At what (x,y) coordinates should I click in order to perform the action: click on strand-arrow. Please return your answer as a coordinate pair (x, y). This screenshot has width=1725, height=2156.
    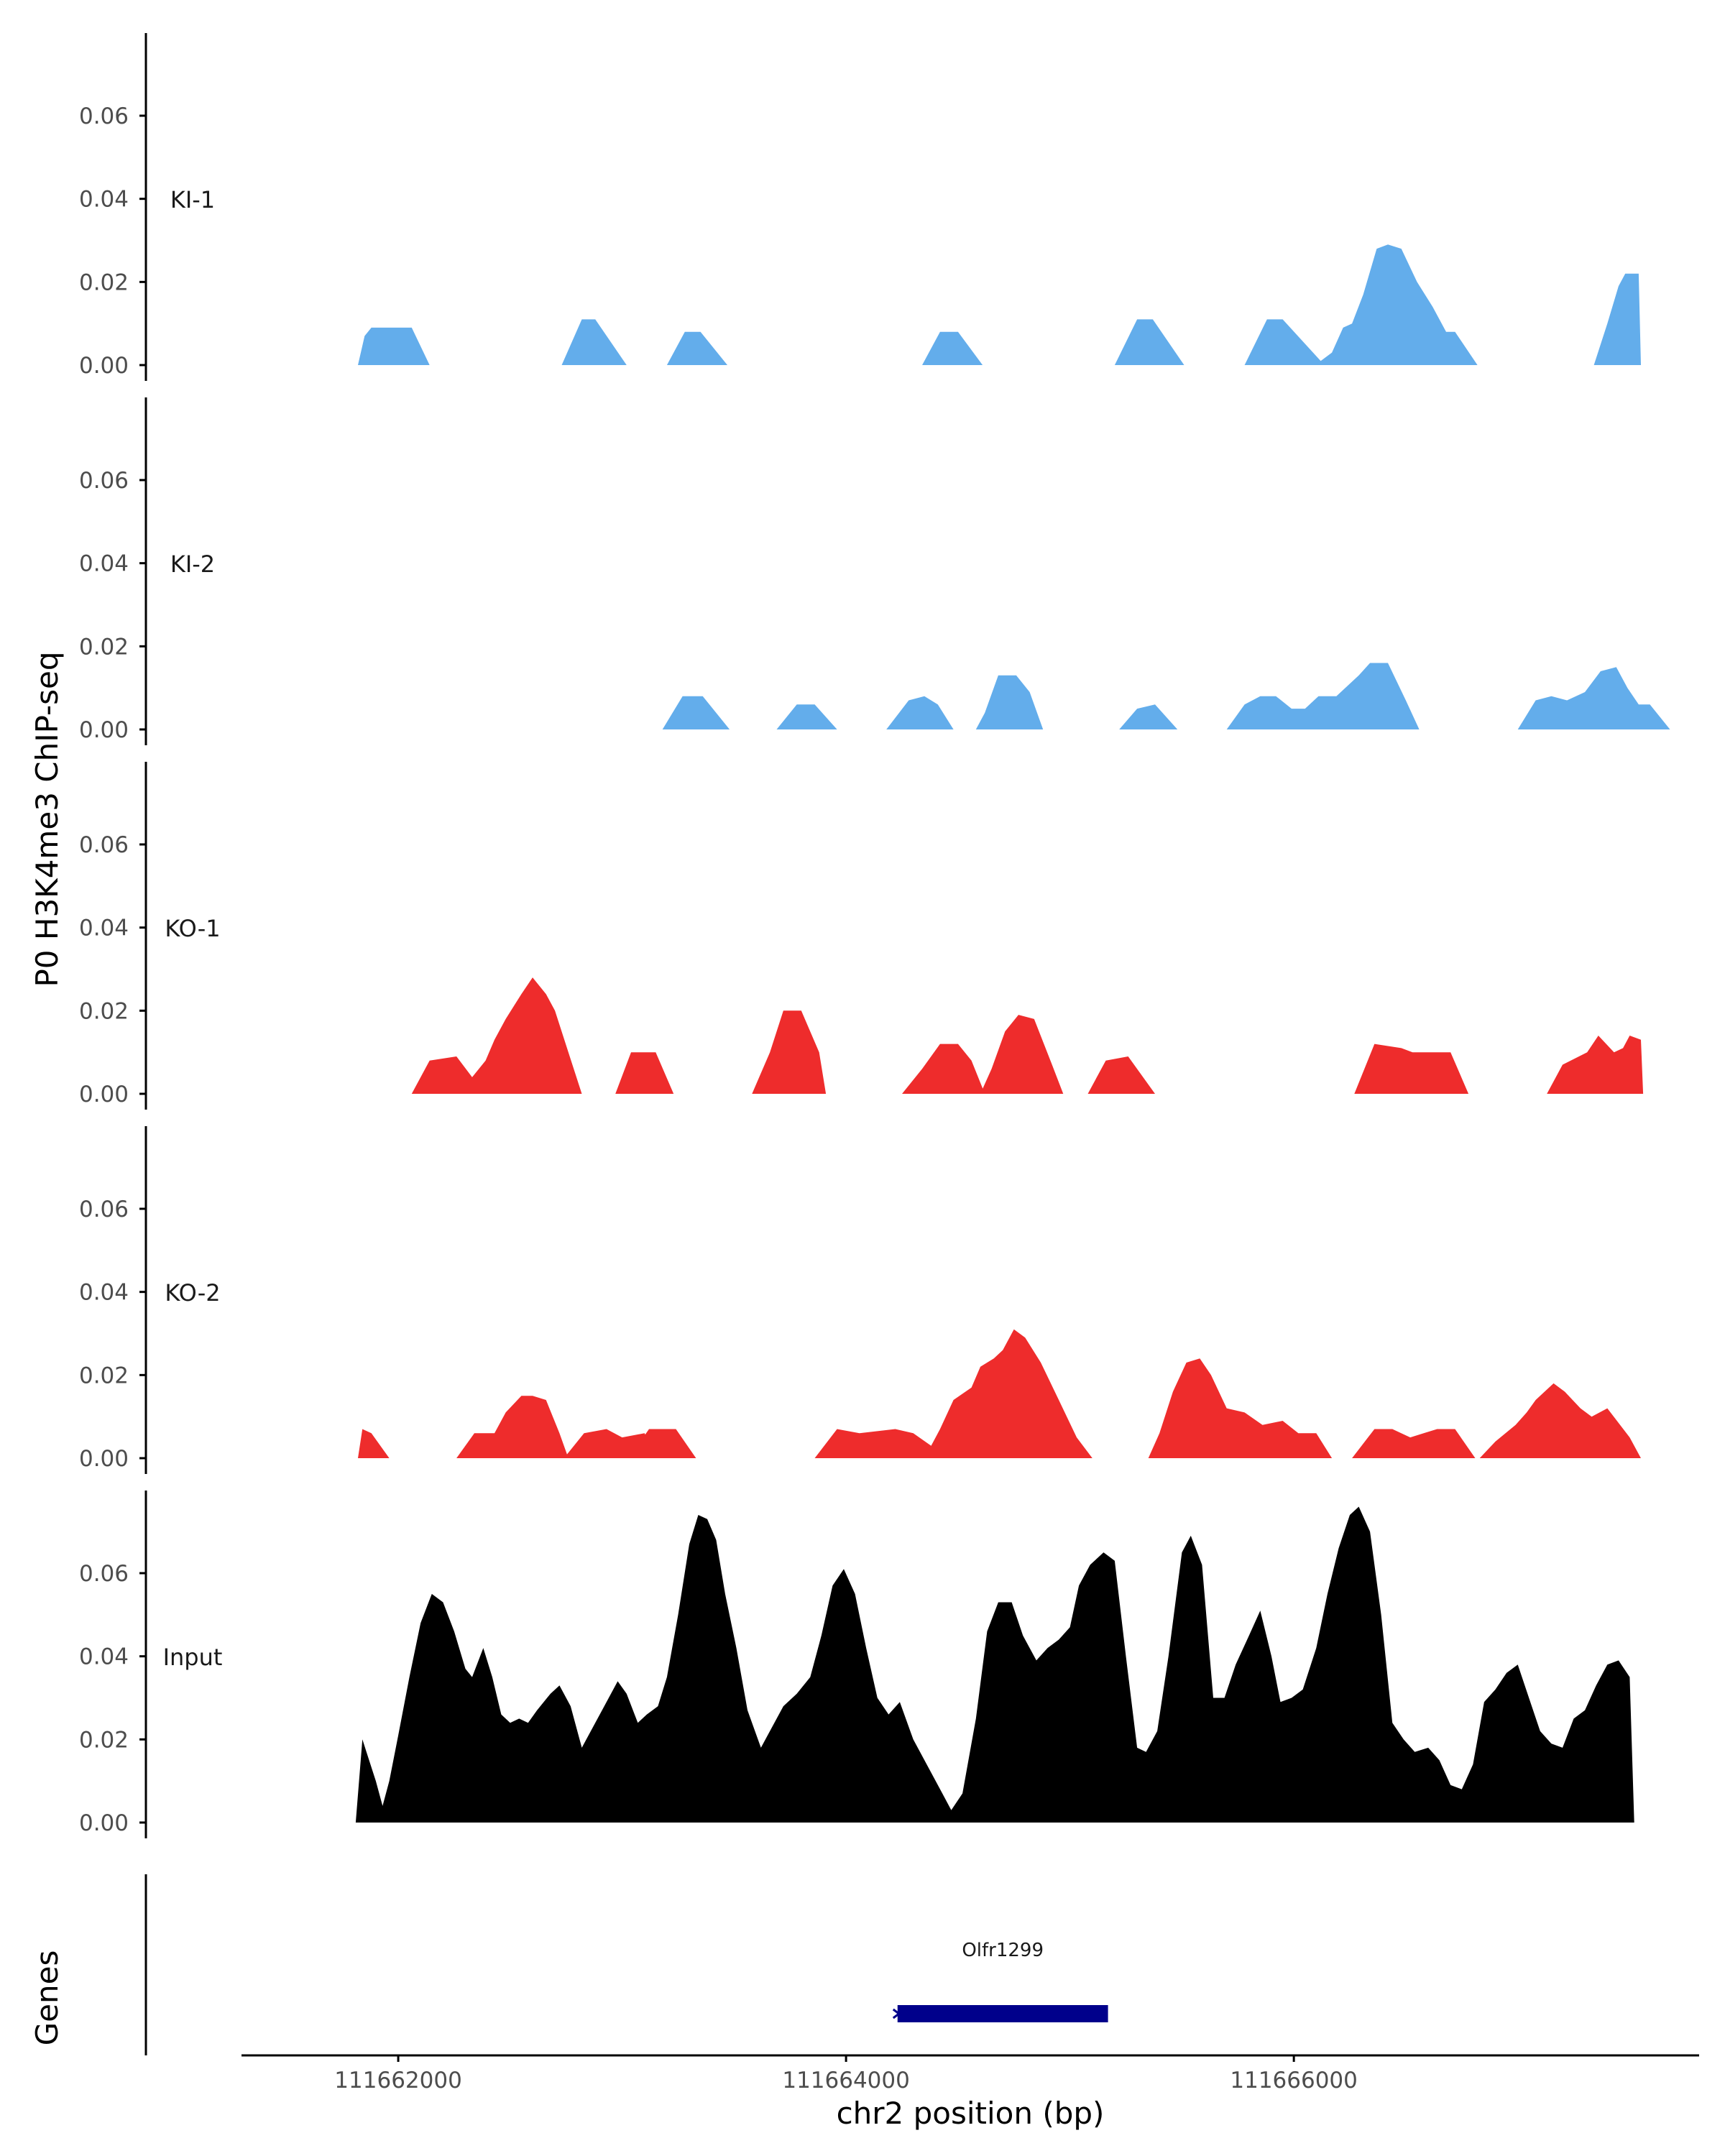
    Looking at the image, I should click on (896, 2013).